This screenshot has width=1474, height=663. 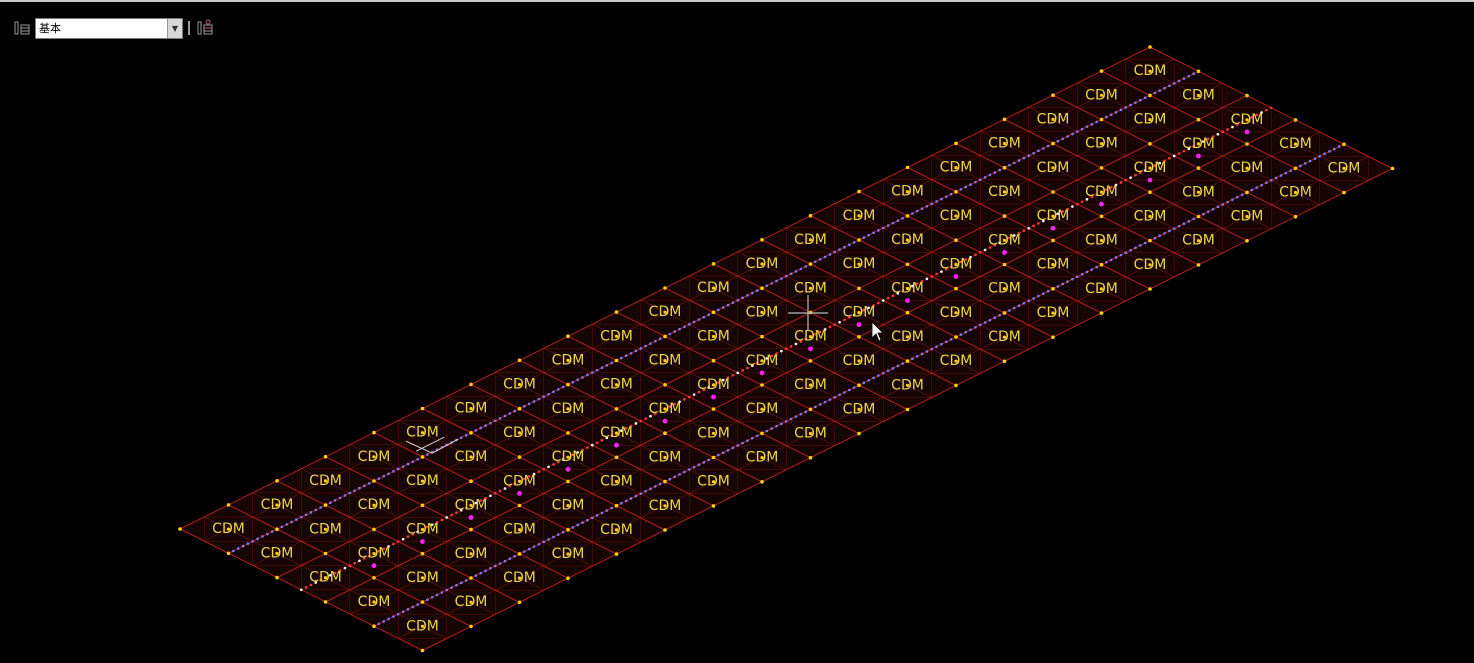 I want to click on layer-settings-icon, so click(x=205, y=28).